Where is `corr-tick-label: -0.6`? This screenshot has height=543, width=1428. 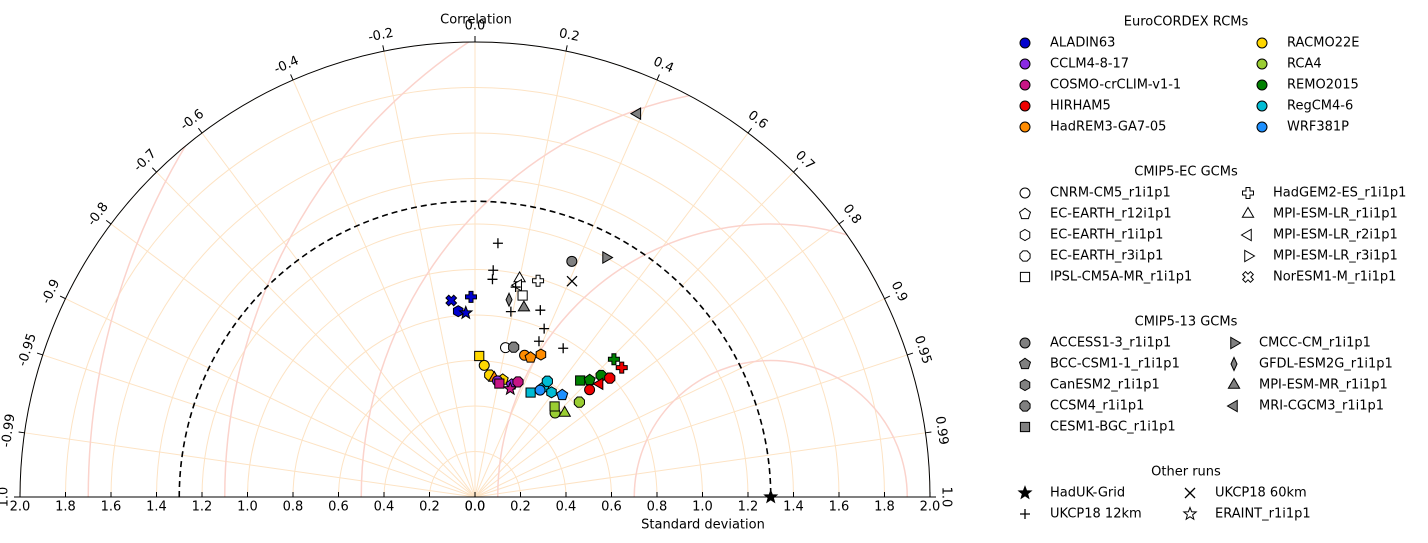 corr-tick-label: -0.6 is located at coordinates (192, 120).